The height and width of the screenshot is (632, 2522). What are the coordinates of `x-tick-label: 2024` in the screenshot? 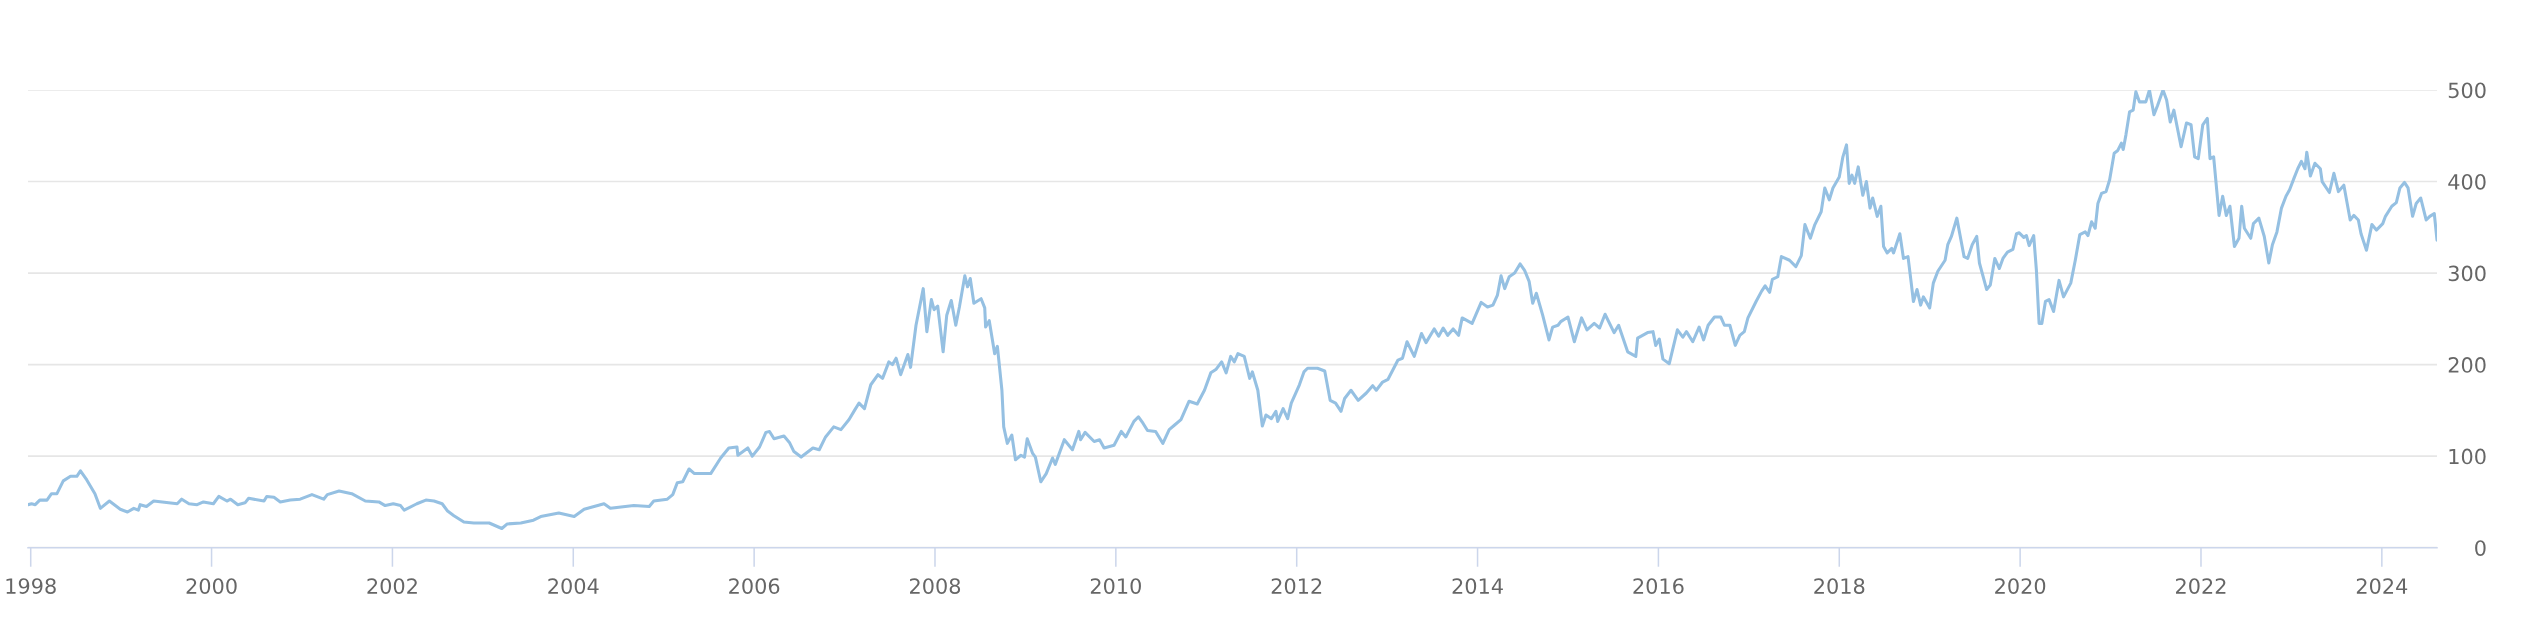 It's located at (2382, 586).